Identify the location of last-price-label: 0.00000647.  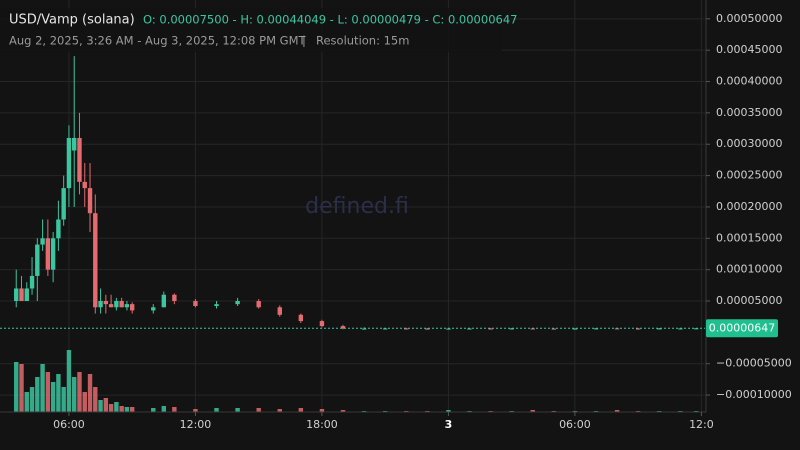
(742, 327).